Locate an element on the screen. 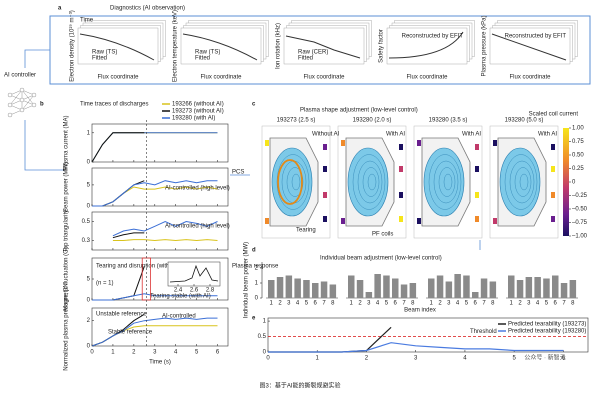 This screenshot has width=600, height=401. tearing-mode is located at coordinates (290, 182).